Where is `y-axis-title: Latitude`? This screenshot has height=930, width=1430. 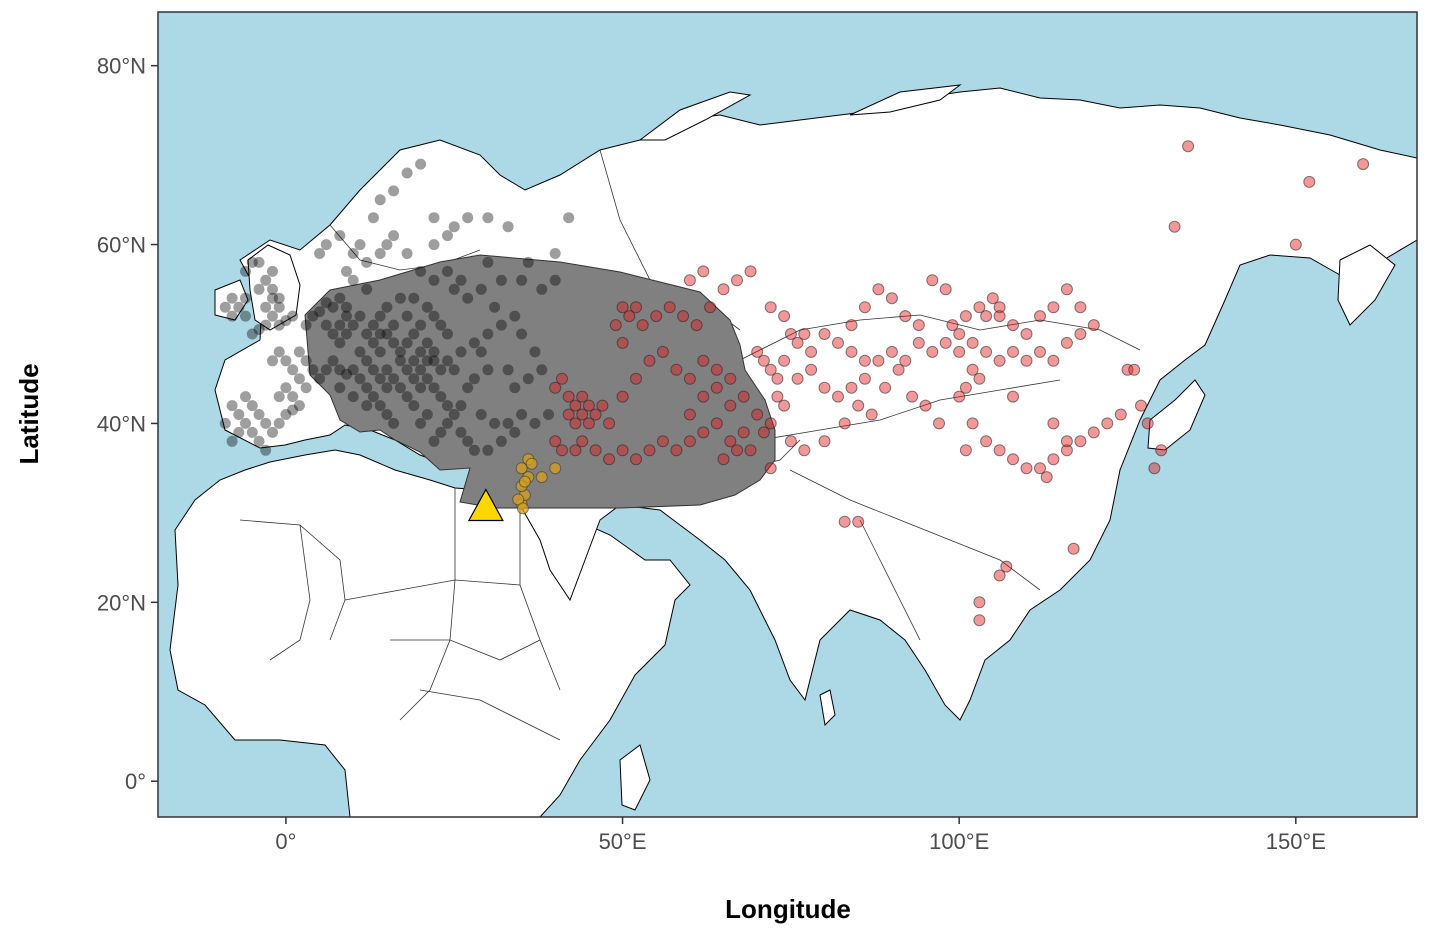 y-axis-title: Latitude is located at coordinates (29, 413).